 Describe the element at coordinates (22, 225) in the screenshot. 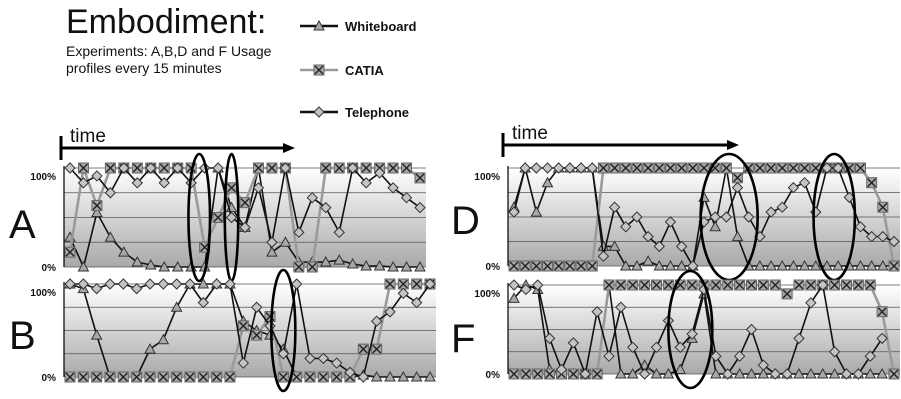

I see `panel-label: A` at that location.